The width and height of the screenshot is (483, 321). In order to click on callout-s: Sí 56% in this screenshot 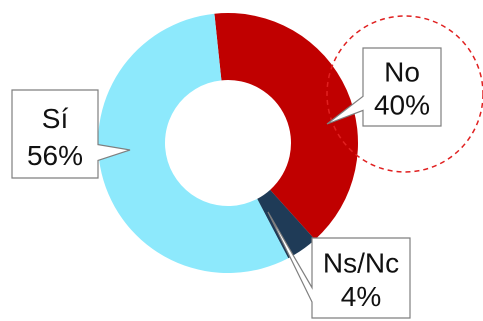, I will do `click(71, 134)`.